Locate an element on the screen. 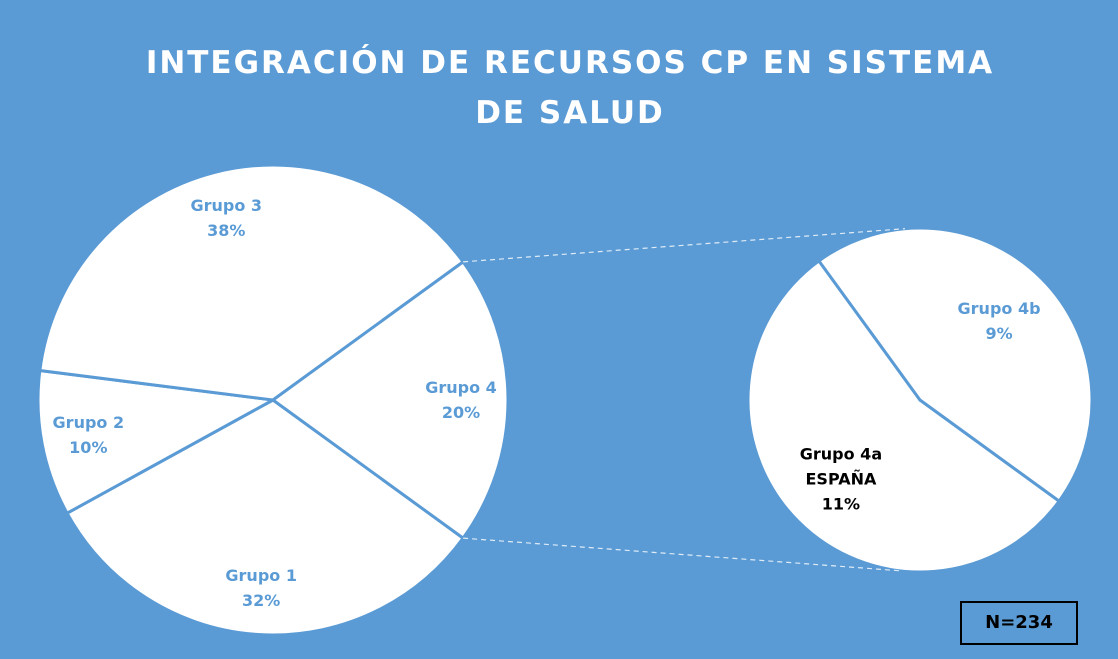 This screenshot has height=659, width=1118. value-label: 38% is located at coordinates (226, 230).